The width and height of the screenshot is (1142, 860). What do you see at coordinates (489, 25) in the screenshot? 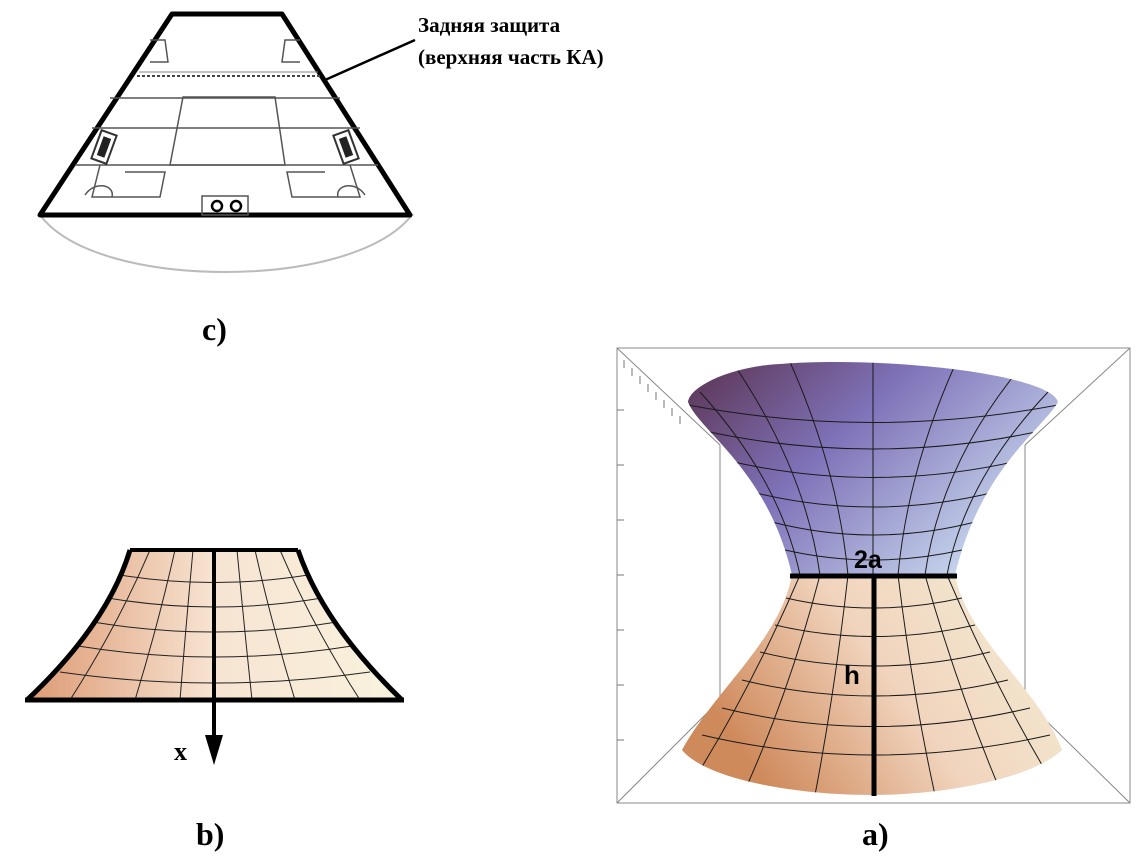
I see `rear-shield-annotation-line1: Задняя защита` at bounding box center [489, 25].